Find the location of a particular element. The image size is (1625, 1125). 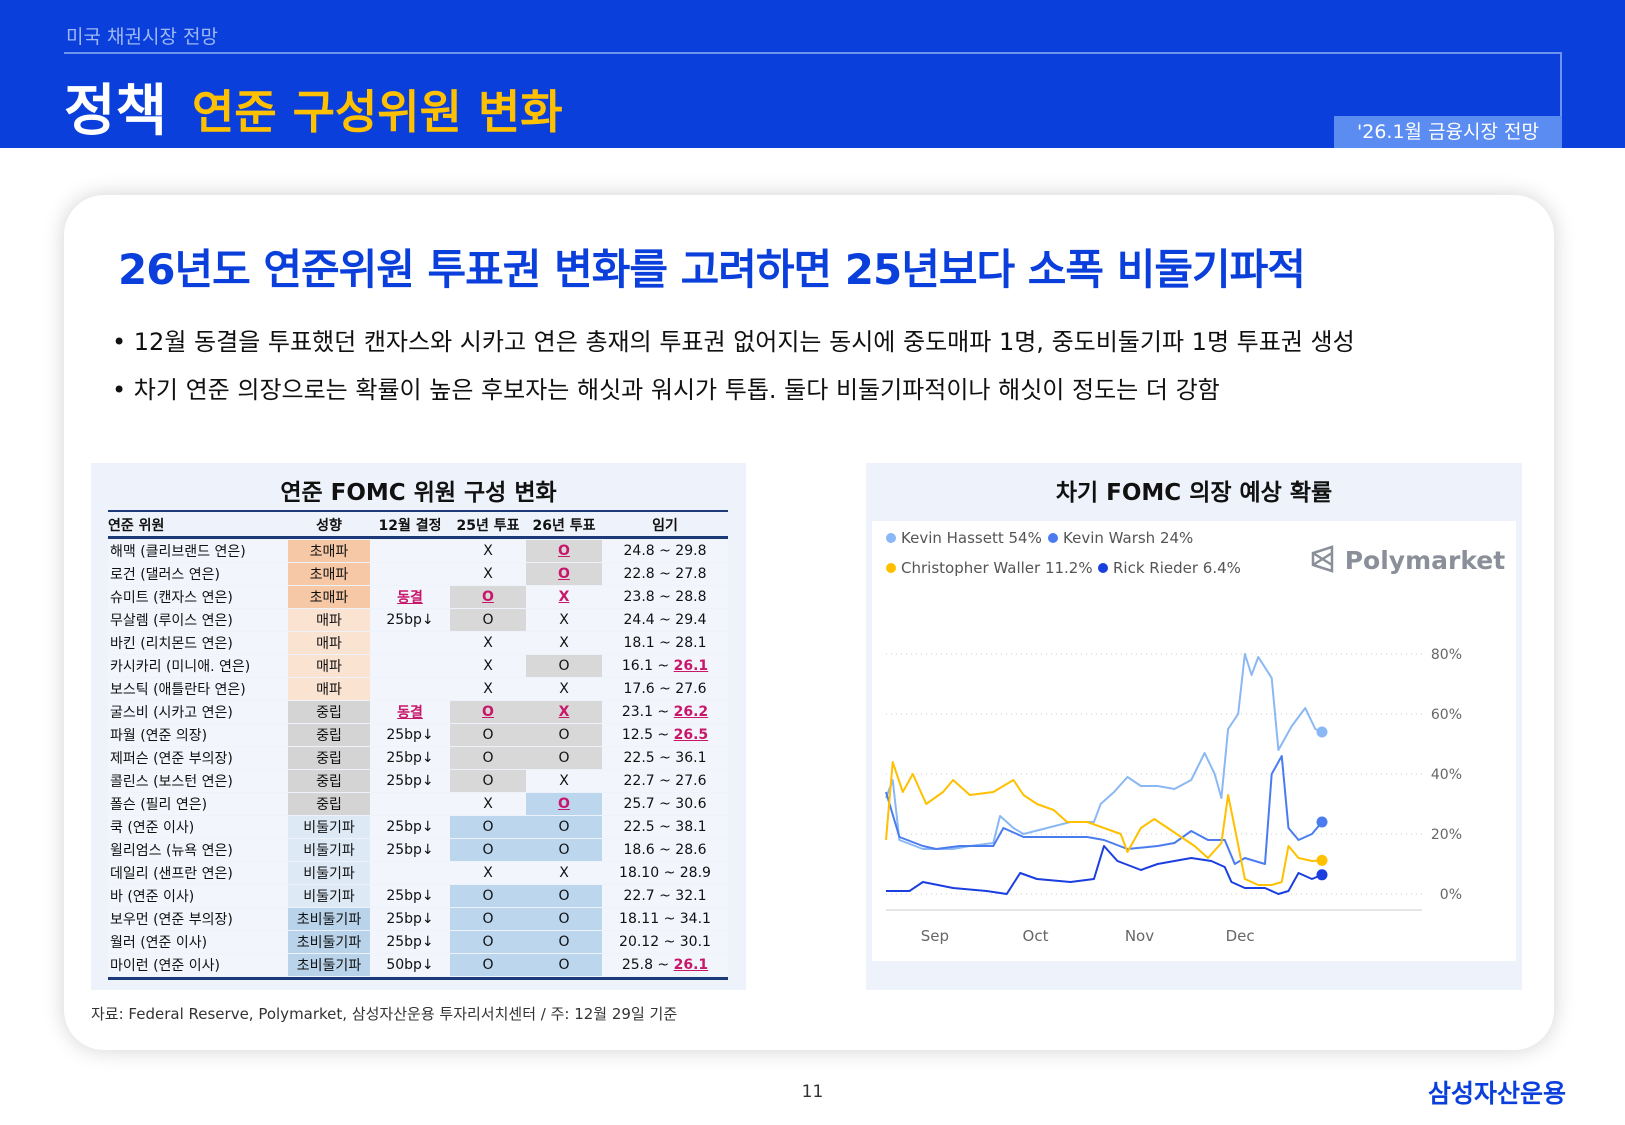

polymarket-logo: Polymarket is located at coordinates (1407, 560).